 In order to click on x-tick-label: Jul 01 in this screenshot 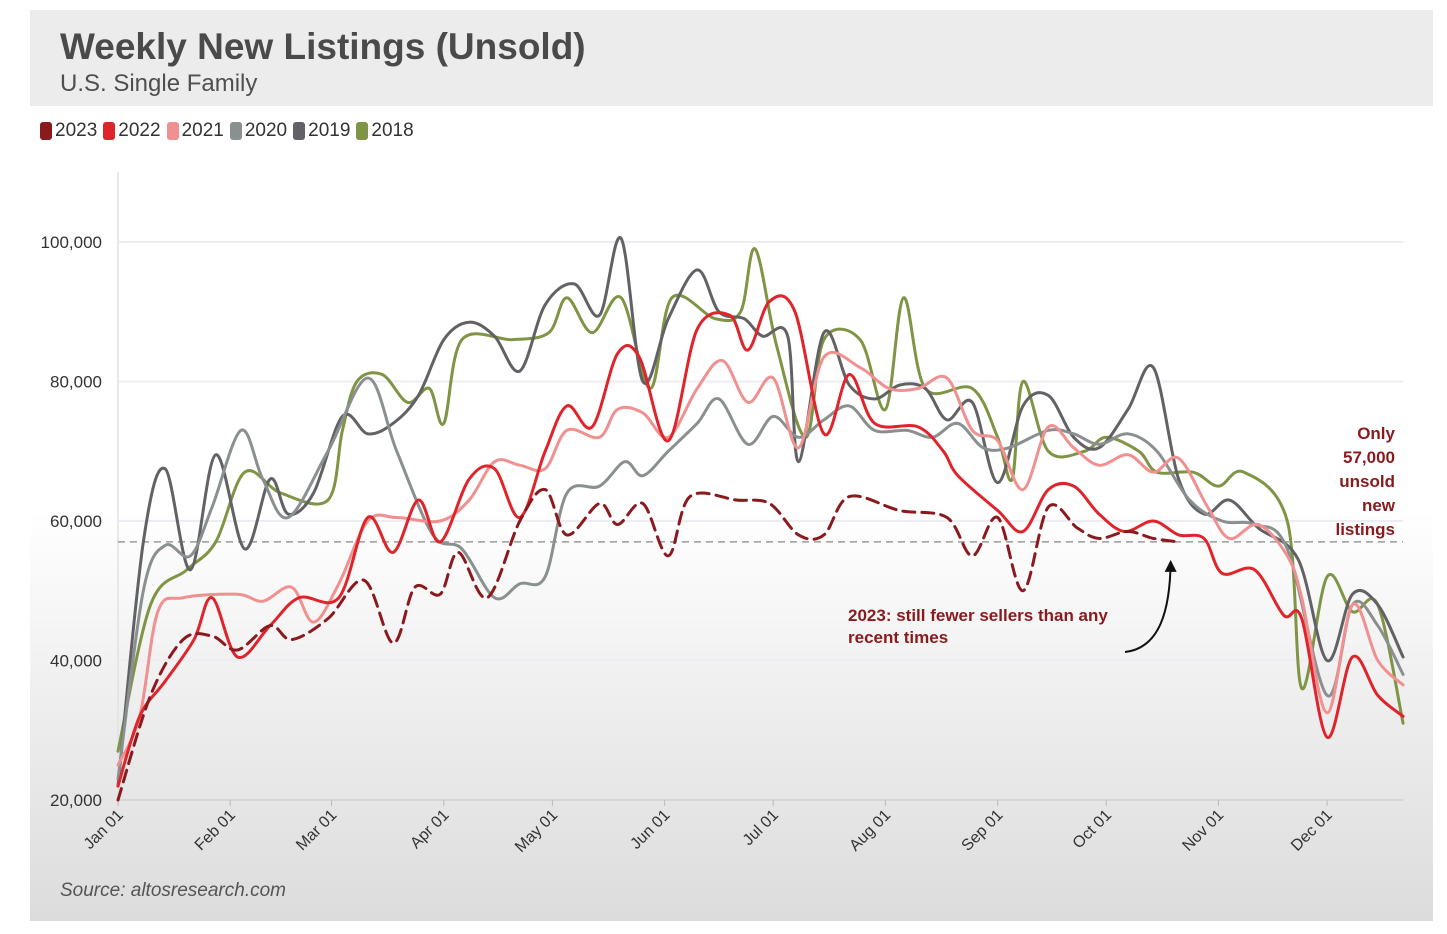, I will do `click(761, 828)`.